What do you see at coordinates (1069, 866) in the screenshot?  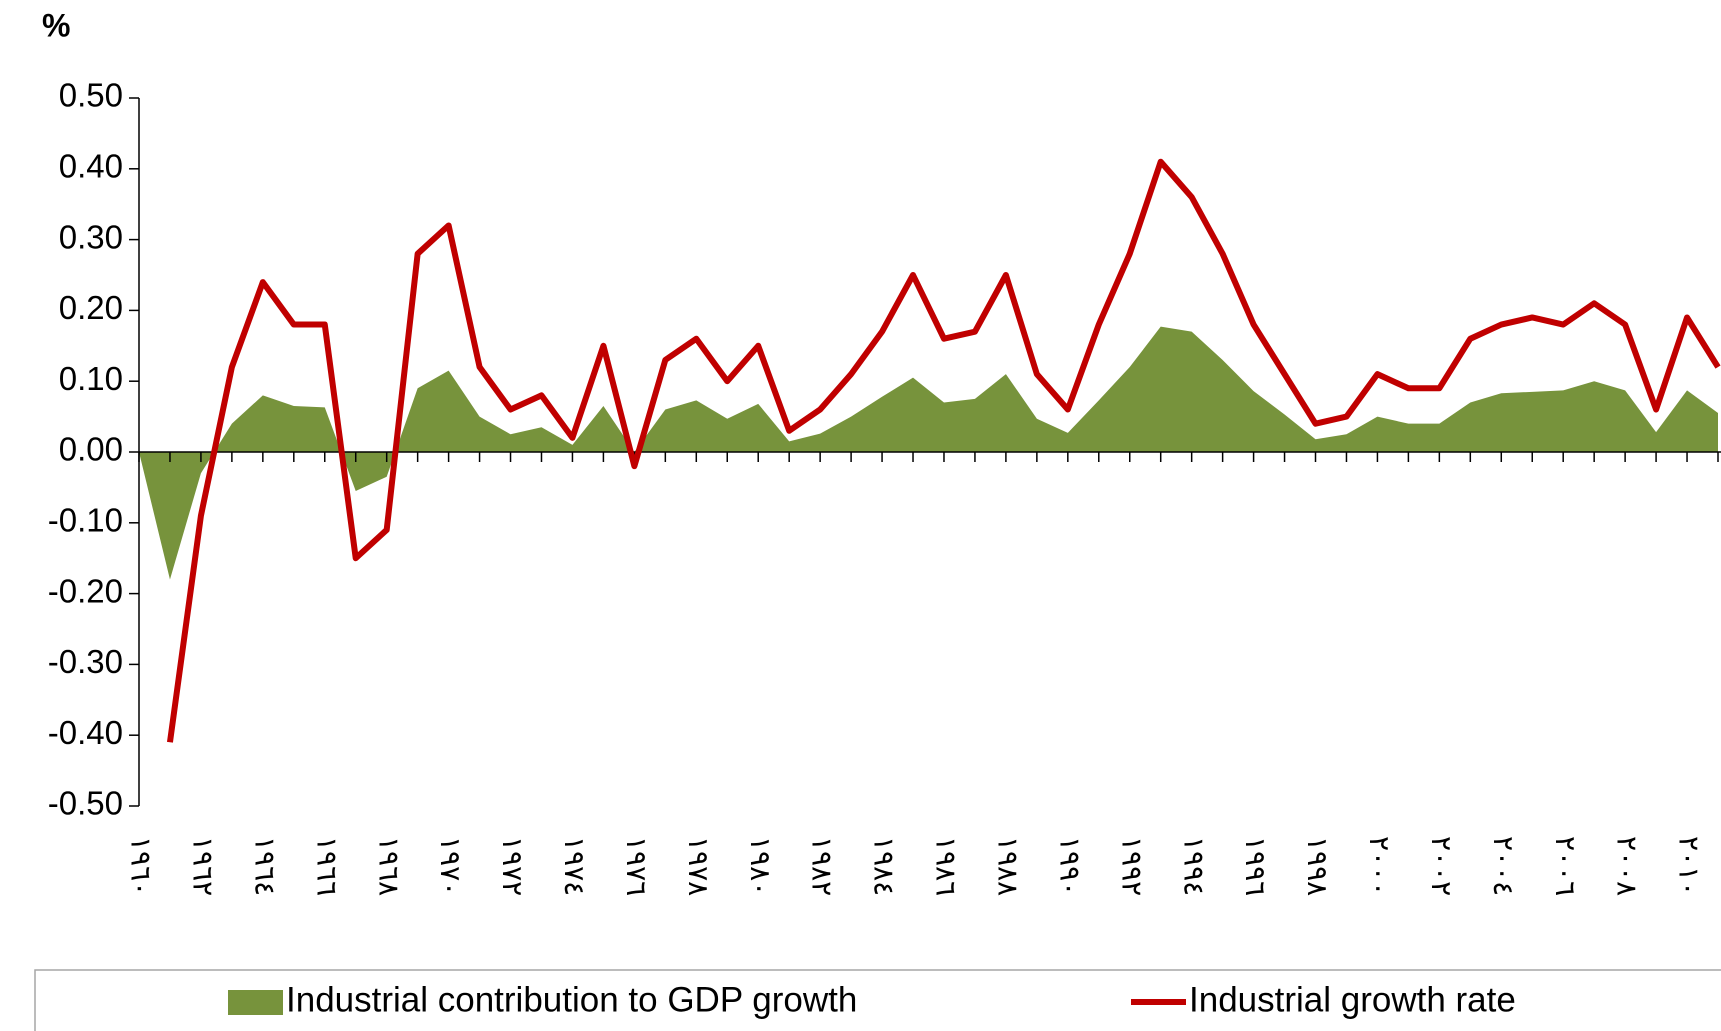 I see `x-tick-label: ١٩٩٠` at bounding box center [1069, 866].